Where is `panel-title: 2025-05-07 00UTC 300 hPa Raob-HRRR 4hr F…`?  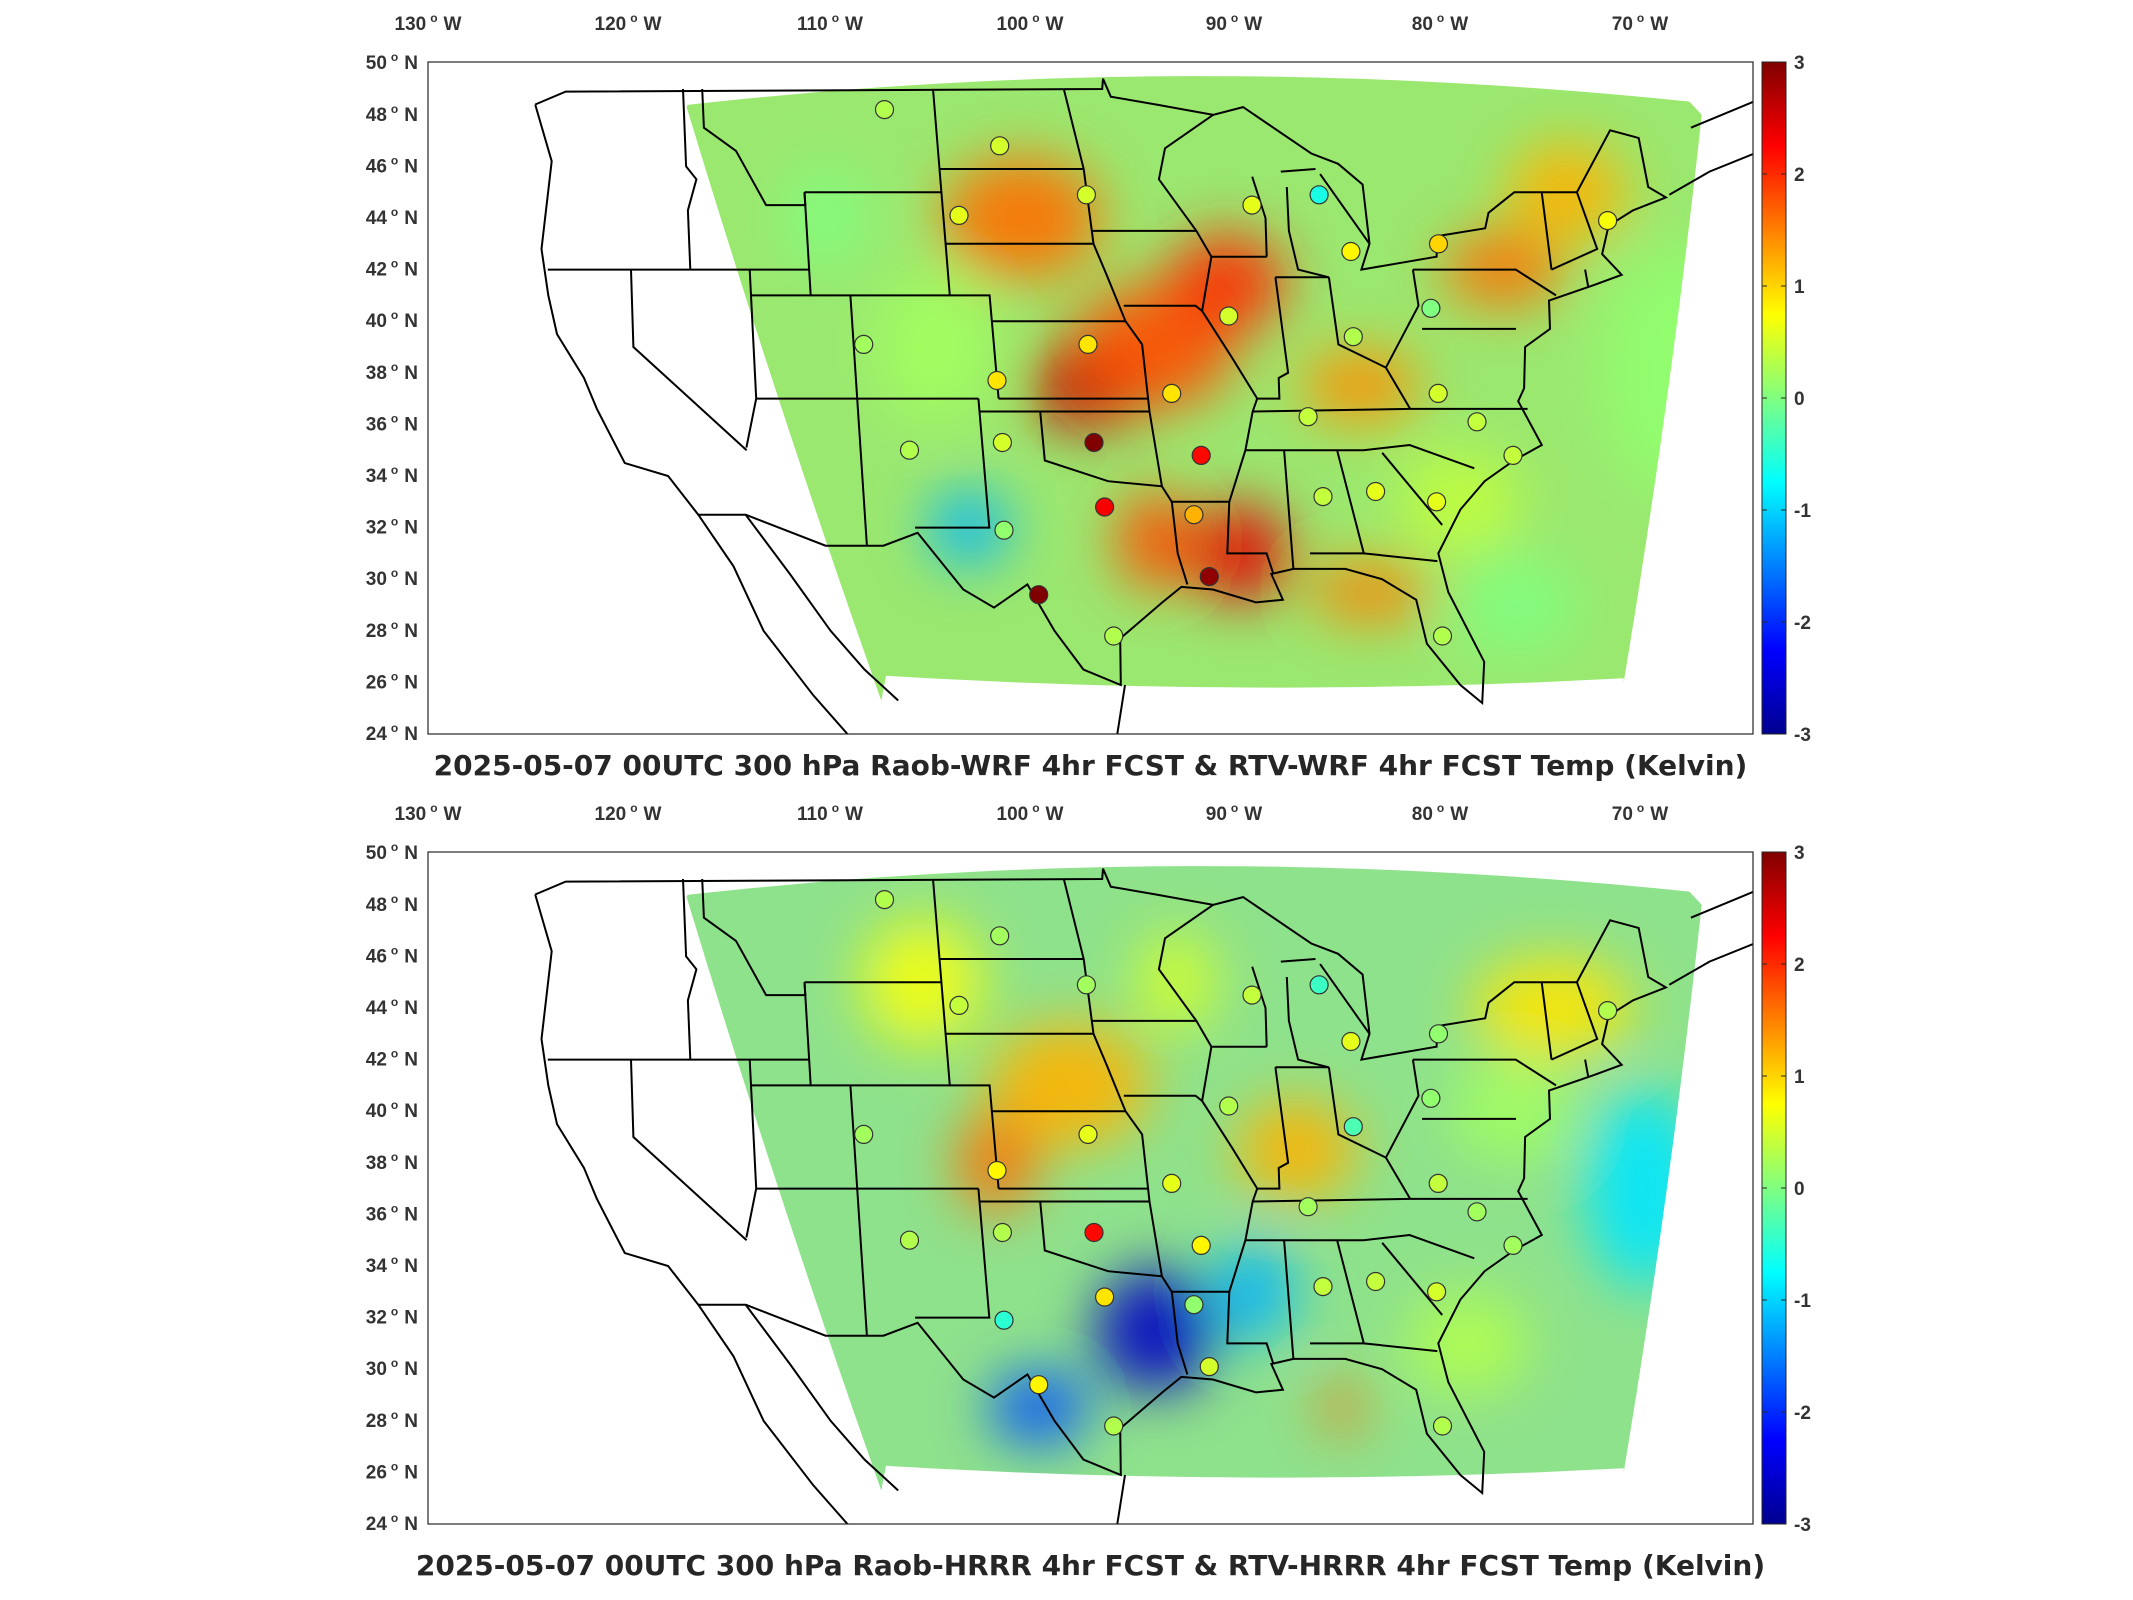
panel-title: 2025-05-07 00UTC 300 hPa Raob-HRRR 4hr F… is located at coordinates (1090, 1565).